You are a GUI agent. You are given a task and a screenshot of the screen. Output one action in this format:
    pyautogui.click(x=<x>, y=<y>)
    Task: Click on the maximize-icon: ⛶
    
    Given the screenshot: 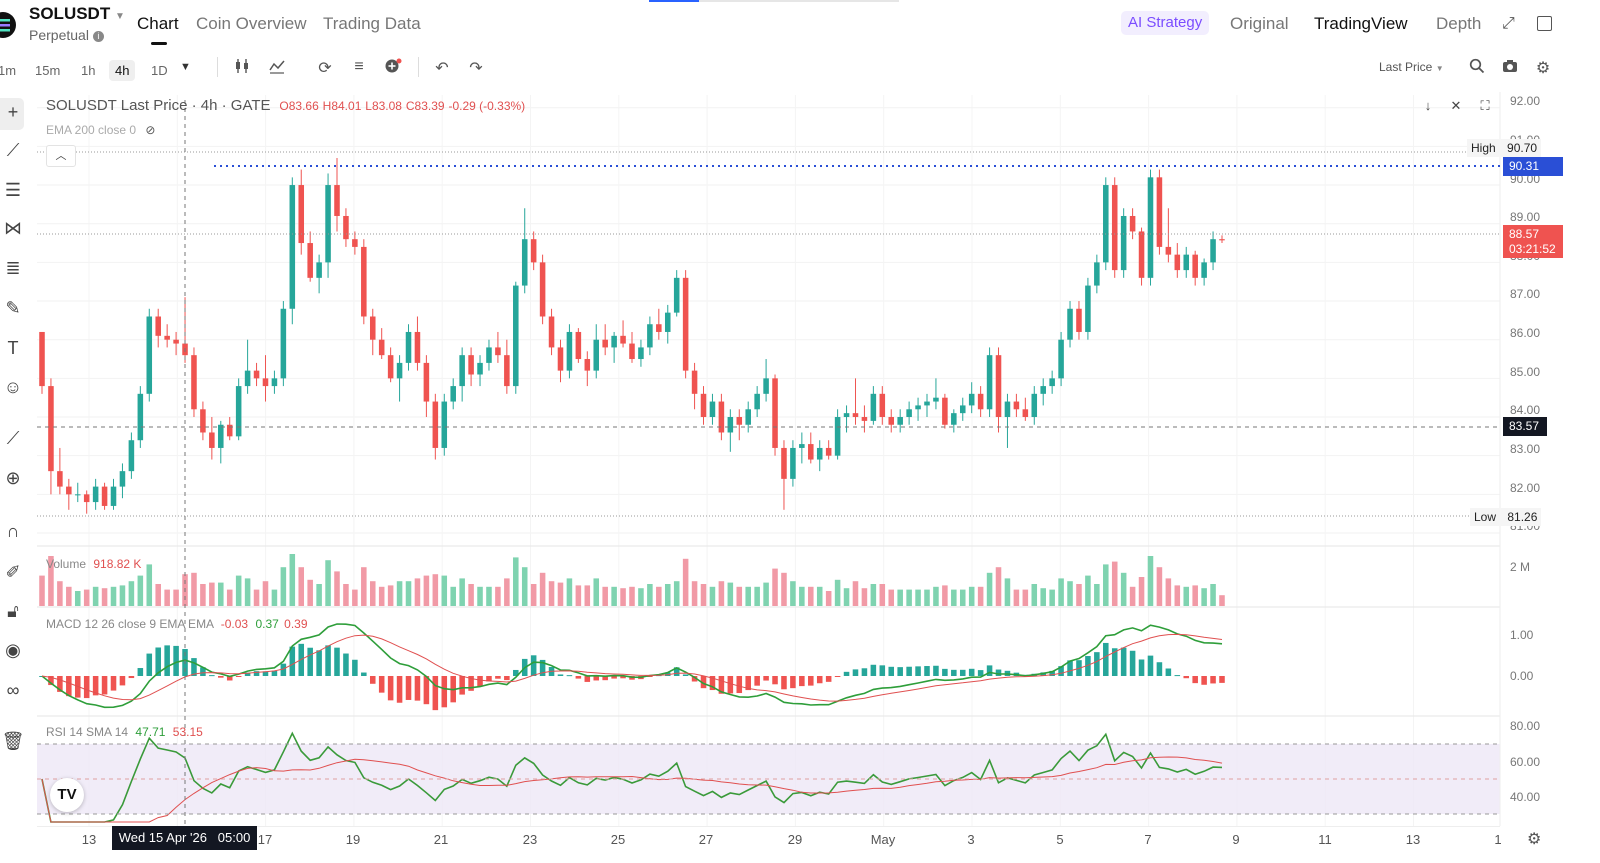 What is the action you would take?
    pyautogui.click(x=1485, y=105)
    